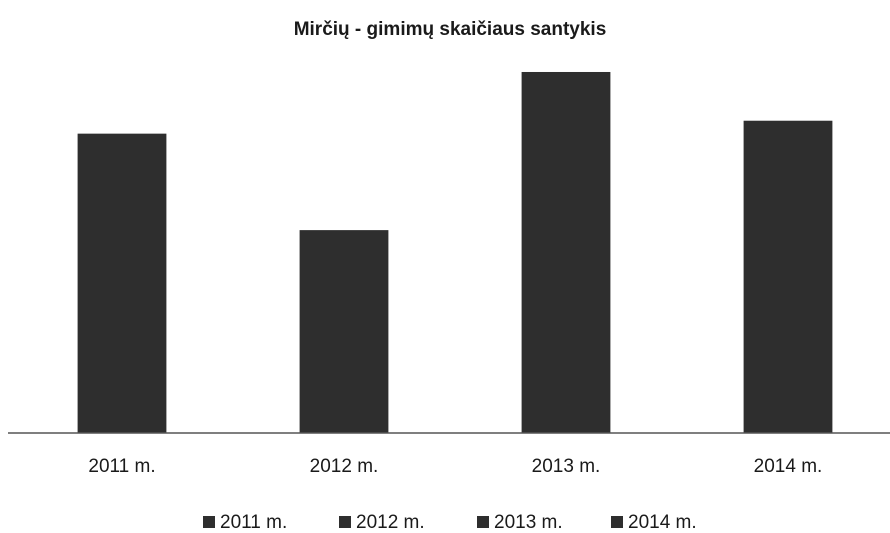  I want to click on x-tick-label: 2014 m., so click(788, 466).